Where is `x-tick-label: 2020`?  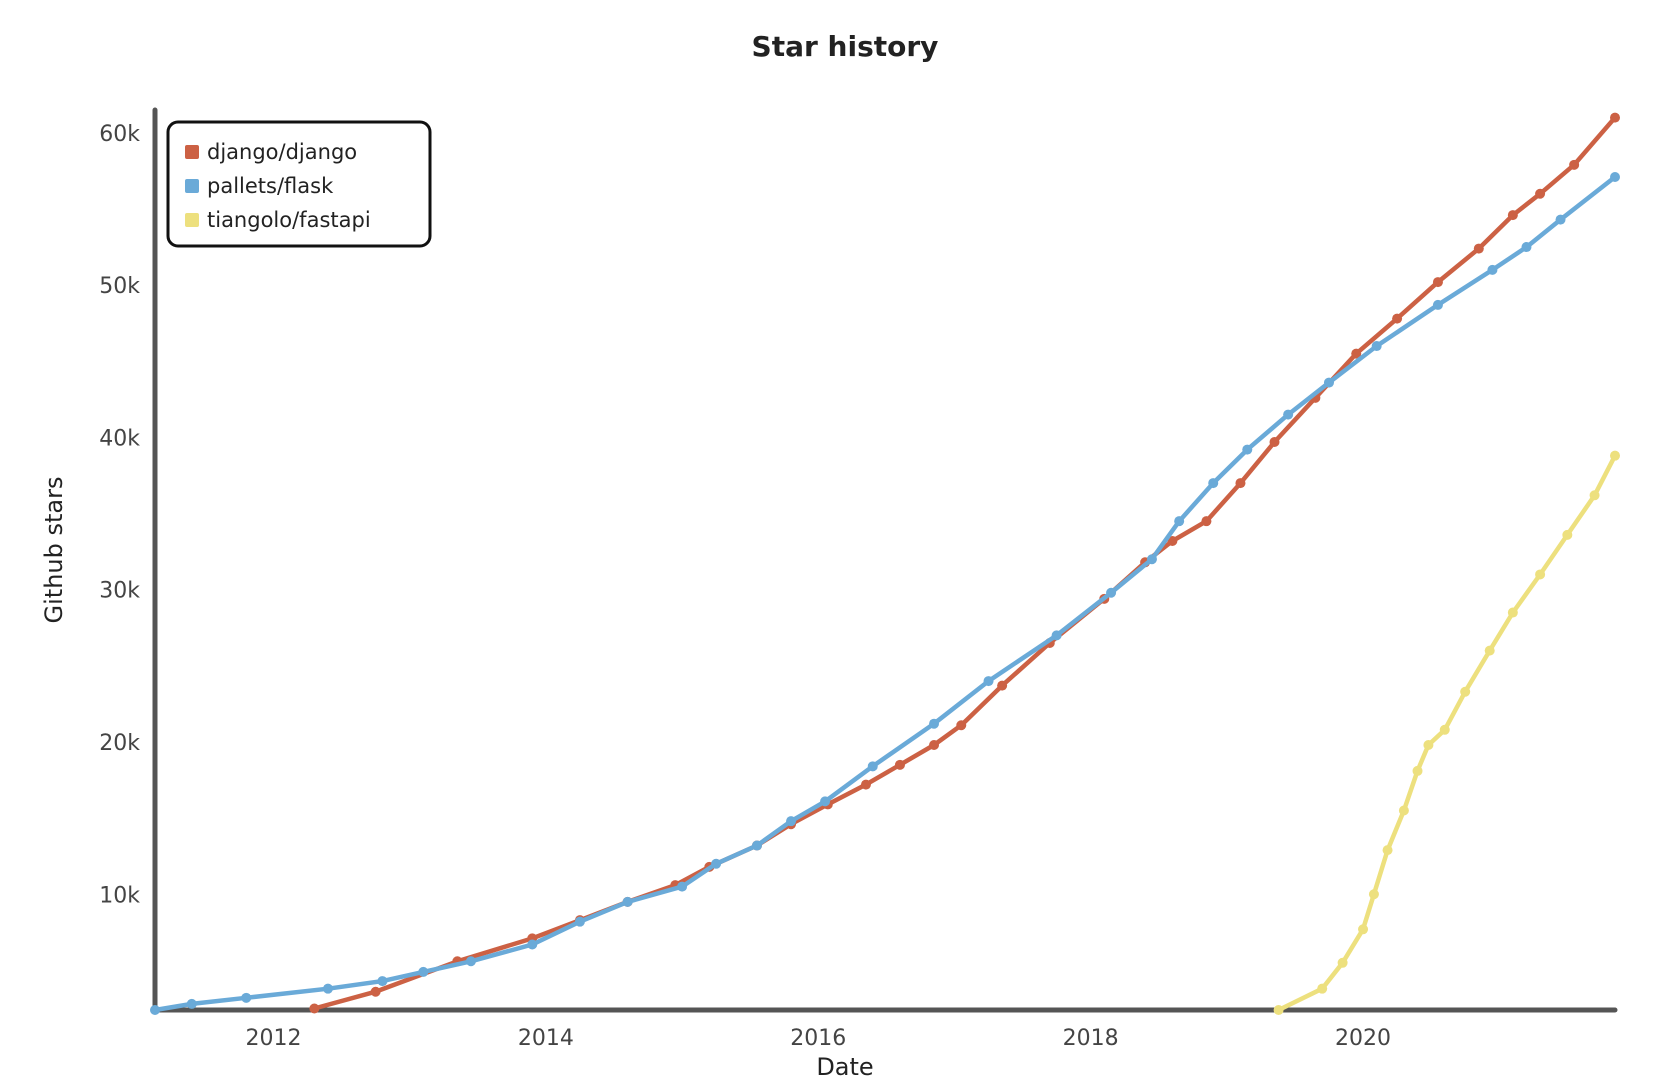
x-tick-label: 2020 is located at coordinates (1363, 1038).